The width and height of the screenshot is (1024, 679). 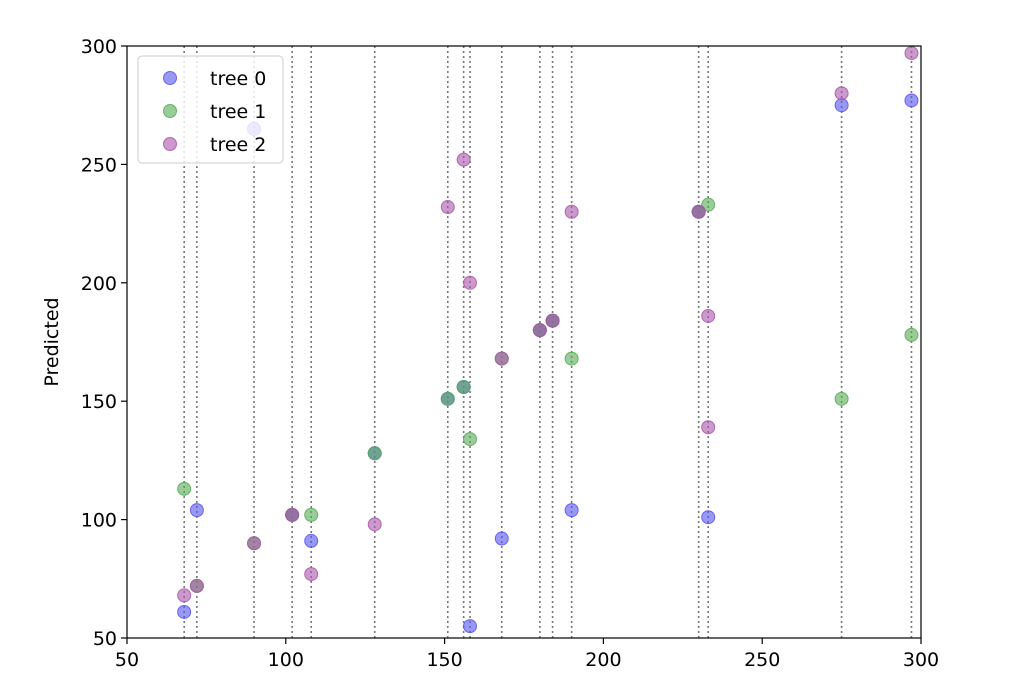 What do you see at coordinates (603, 660) in the screenshot?
I see `x-tick-label: 200` at bounding box center [603, 660].